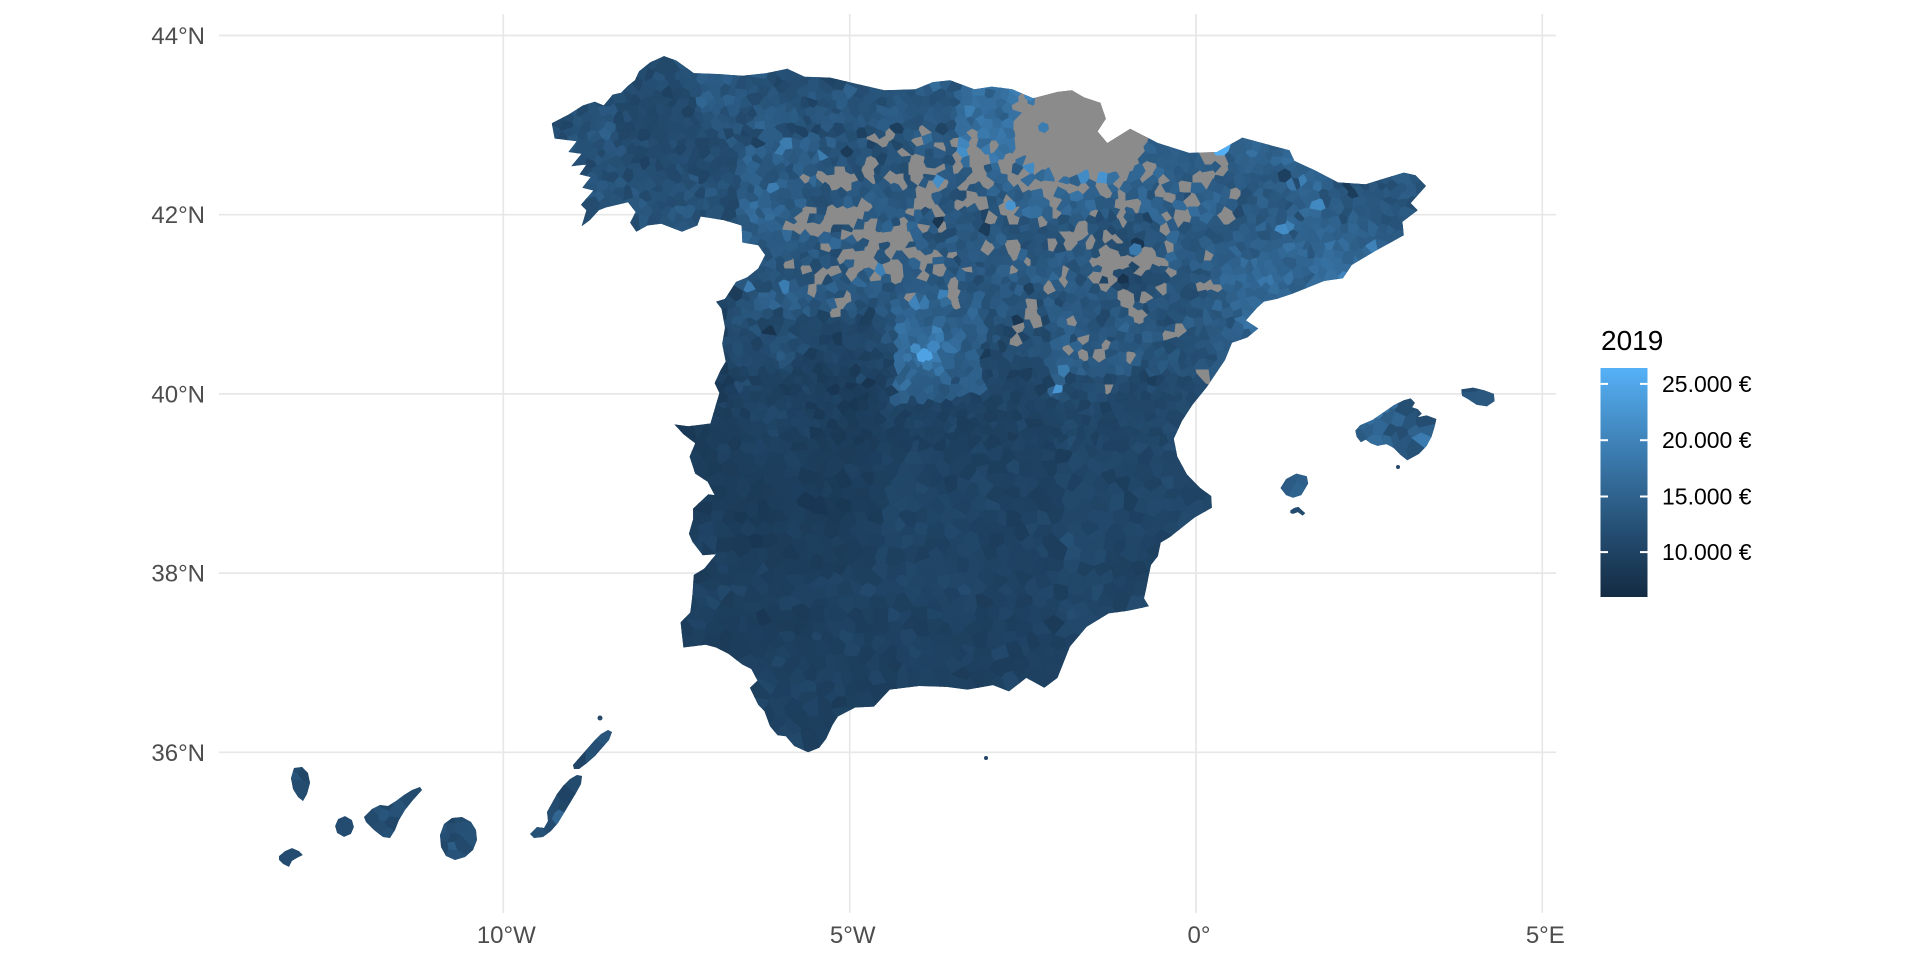 This screenshot has width=1920, height=960. What do you see at coordinates (1545, 935) in the screenshot?
I see `svg-text: 5°E` at bounding box center [1545, 935].